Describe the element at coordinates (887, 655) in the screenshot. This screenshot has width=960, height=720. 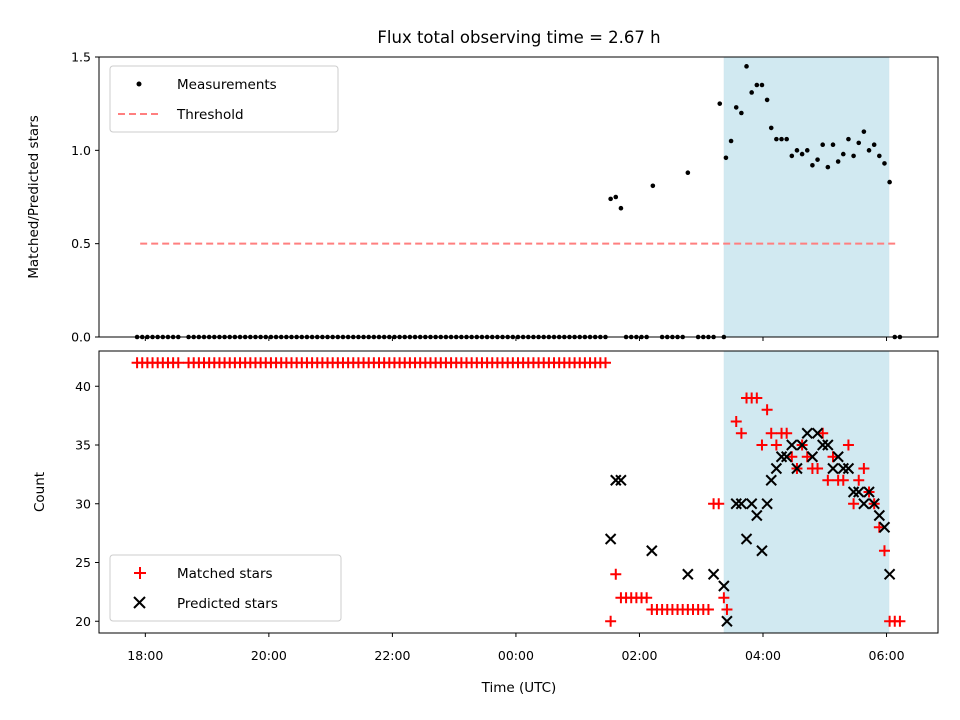
I see `x-tick-label: 06:00` at that location.